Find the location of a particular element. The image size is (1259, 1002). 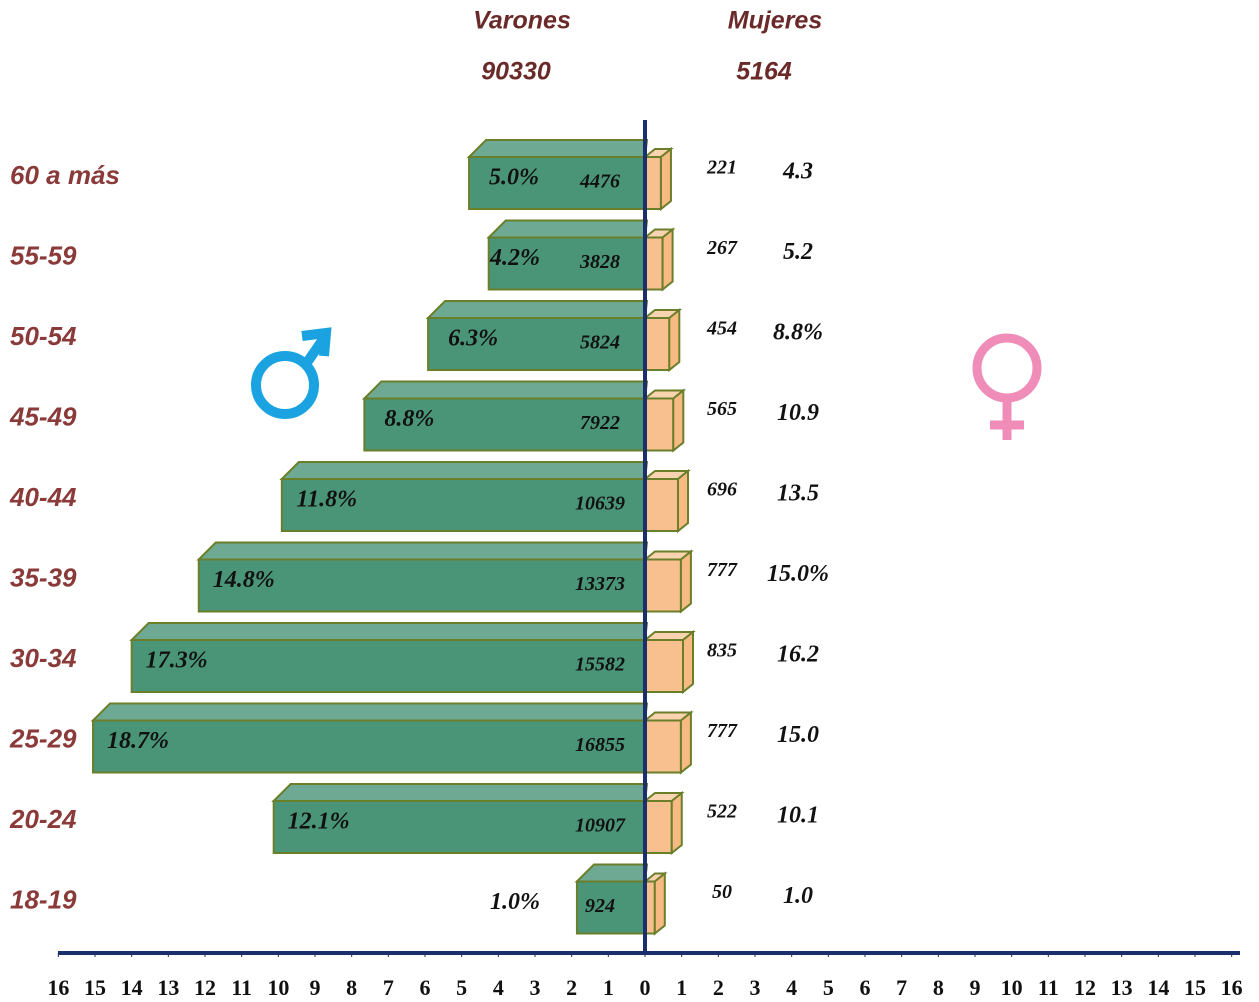

value-label: 565 is located at coordinates (722, 409).